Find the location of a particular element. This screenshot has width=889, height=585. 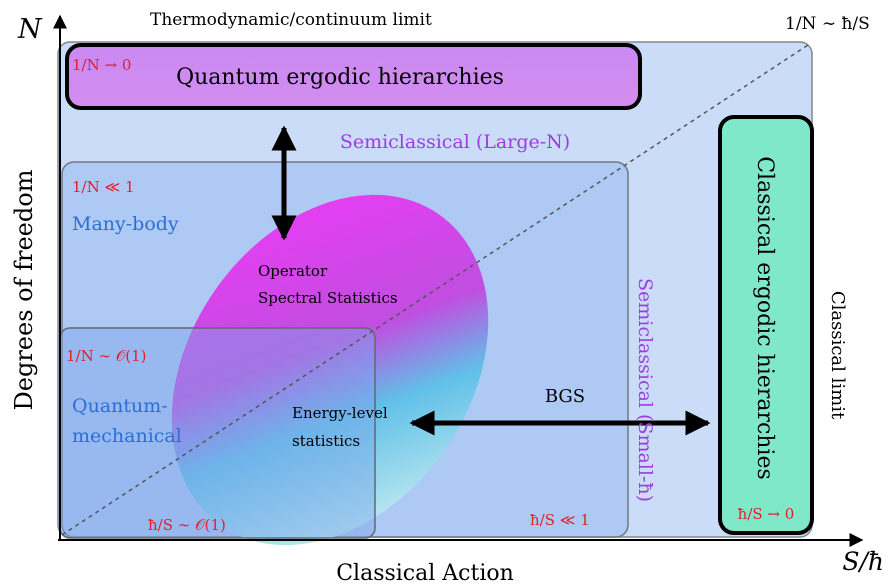

condition: ħ/S ≪ 1 is located at coordinates (560, 520).